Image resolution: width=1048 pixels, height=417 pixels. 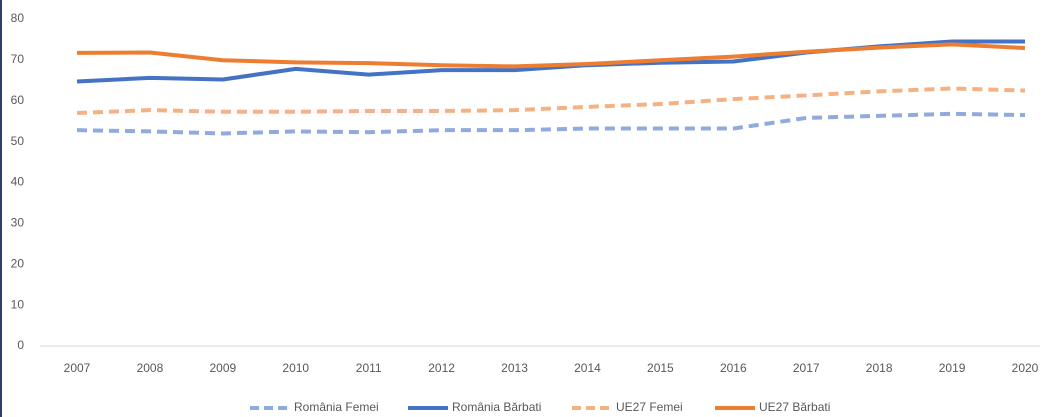 What do you see at coordinates (1025, 368) in the screenshot?
I see `x-tick-label: 2020` at bounding box center [1025, 368].